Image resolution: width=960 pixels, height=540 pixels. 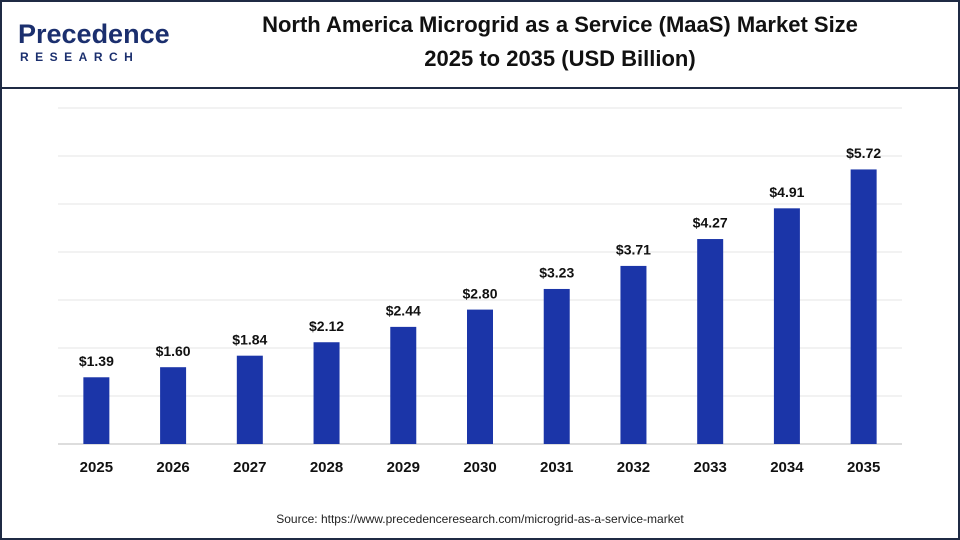 I want to click on value-label: $5.72, so click(x=863, y=153).